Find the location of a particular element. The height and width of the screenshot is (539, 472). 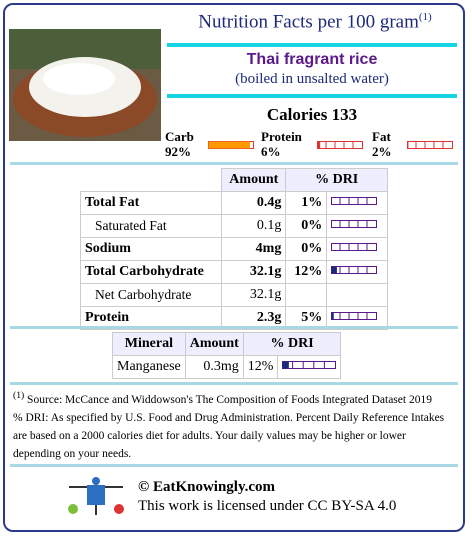

row: Saturated Fat 0.1g 0% is located at coordinates (233, 226).